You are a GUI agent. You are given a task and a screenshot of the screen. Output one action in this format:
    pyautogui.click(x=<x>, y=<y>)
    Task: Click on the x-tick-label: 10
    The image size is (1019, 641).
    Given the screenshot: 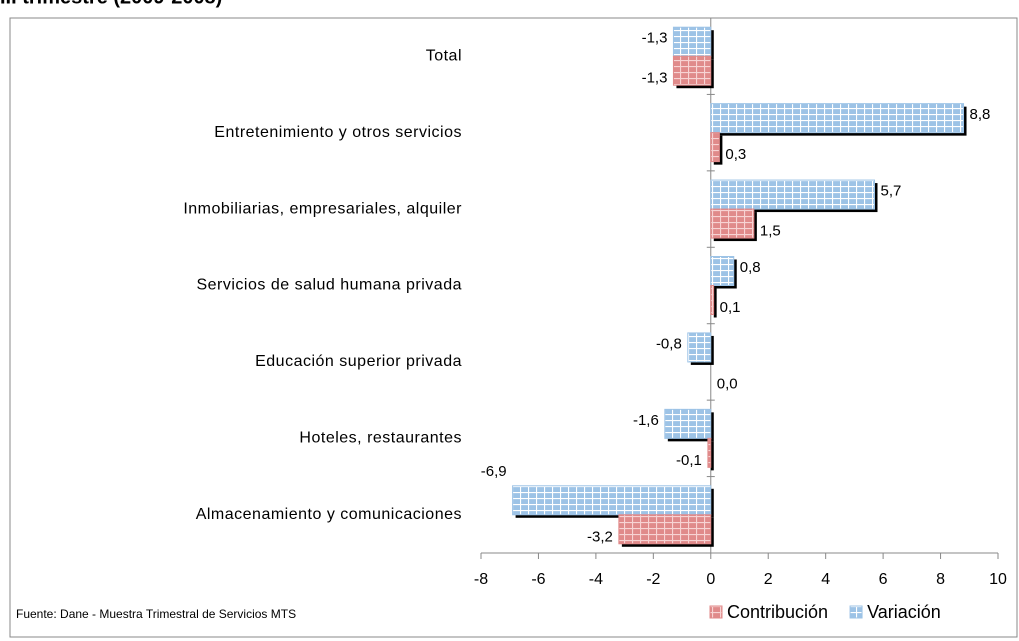 What is the action you would take?
    pyautogui.click(x=998, y=579)
    